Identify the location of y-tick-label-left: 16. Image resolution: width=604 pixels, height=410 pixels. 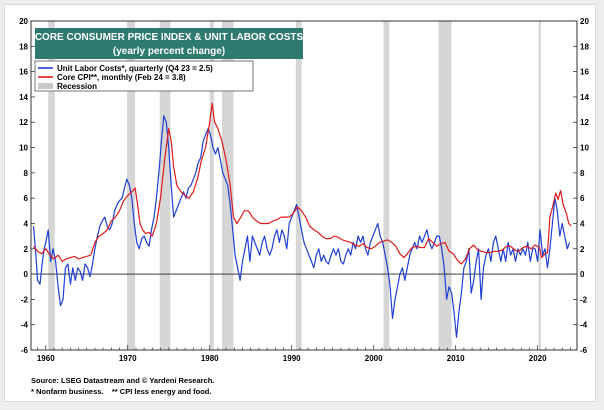
(23, 72).